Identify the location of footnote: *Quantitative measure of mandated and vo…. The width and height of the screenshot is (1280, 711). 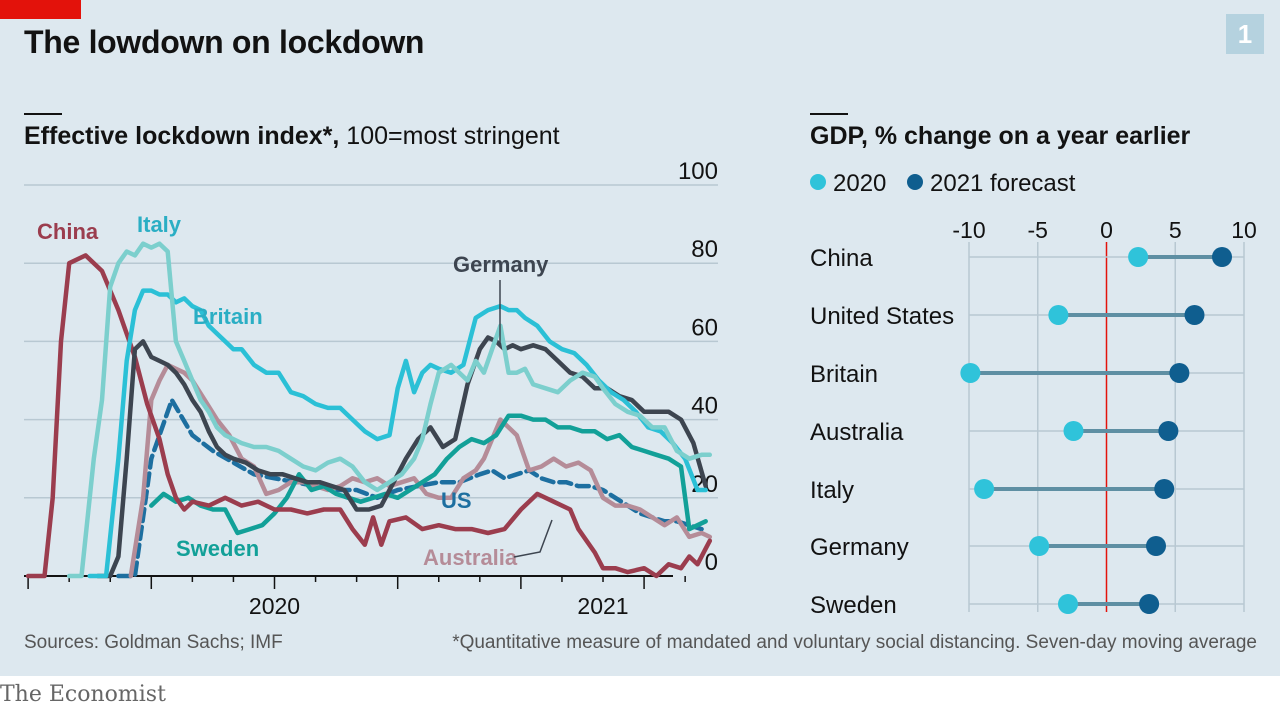
(854, 642).